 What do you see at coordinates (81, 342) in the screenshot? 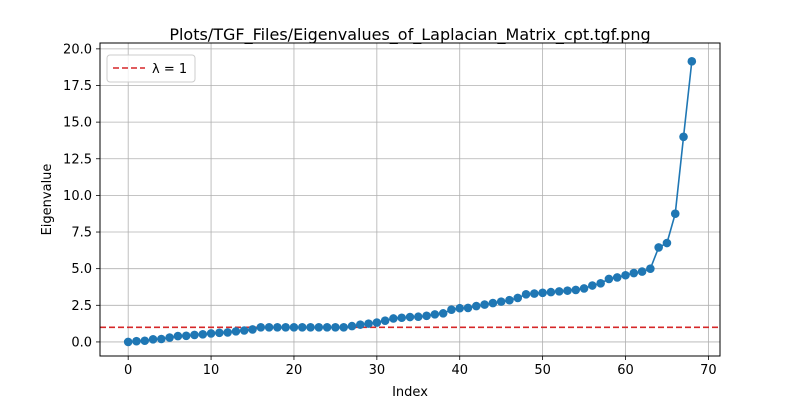
I see `y-tick-label: 0.0` at bounding box center [81, 342].